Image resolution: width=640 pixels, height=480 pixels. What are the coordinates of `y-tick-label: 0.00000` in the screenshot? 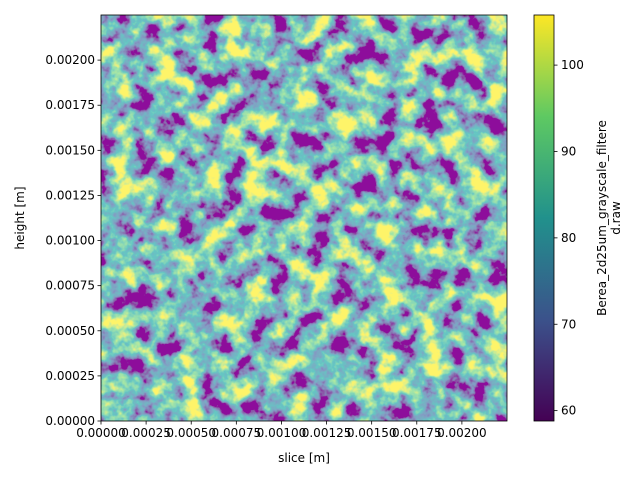 It's located at (70, 421).